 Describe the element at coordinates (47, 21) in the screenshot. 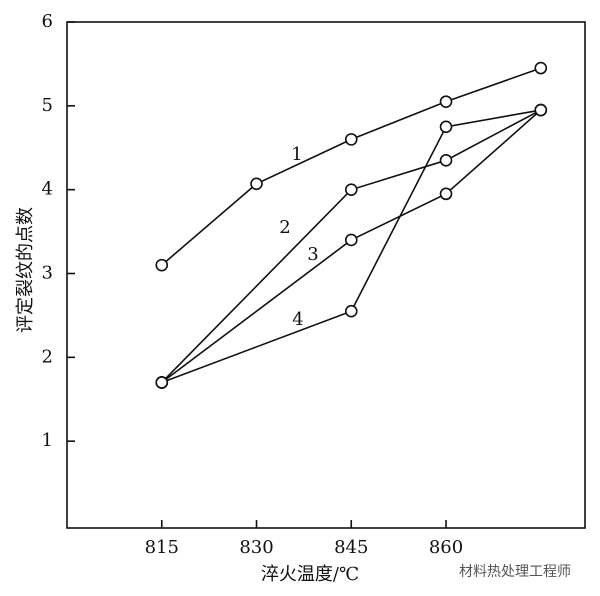

I see `y-tick-label: 6` at that location.